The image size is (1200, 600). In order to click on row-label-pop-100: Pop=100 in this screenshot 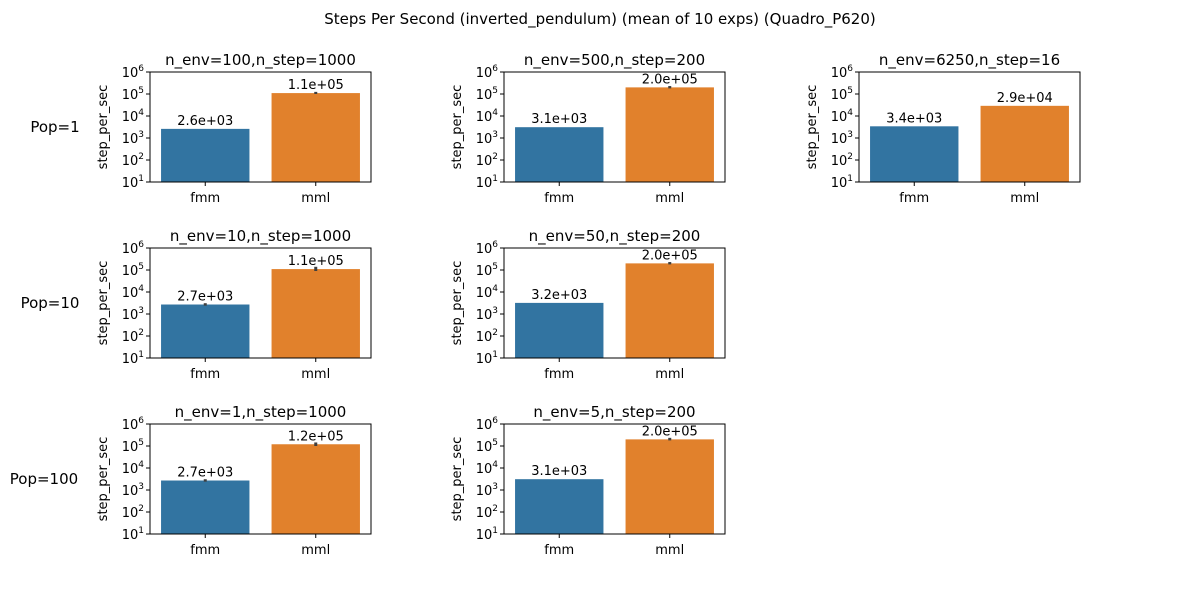, I will do `click(44, 479)`.